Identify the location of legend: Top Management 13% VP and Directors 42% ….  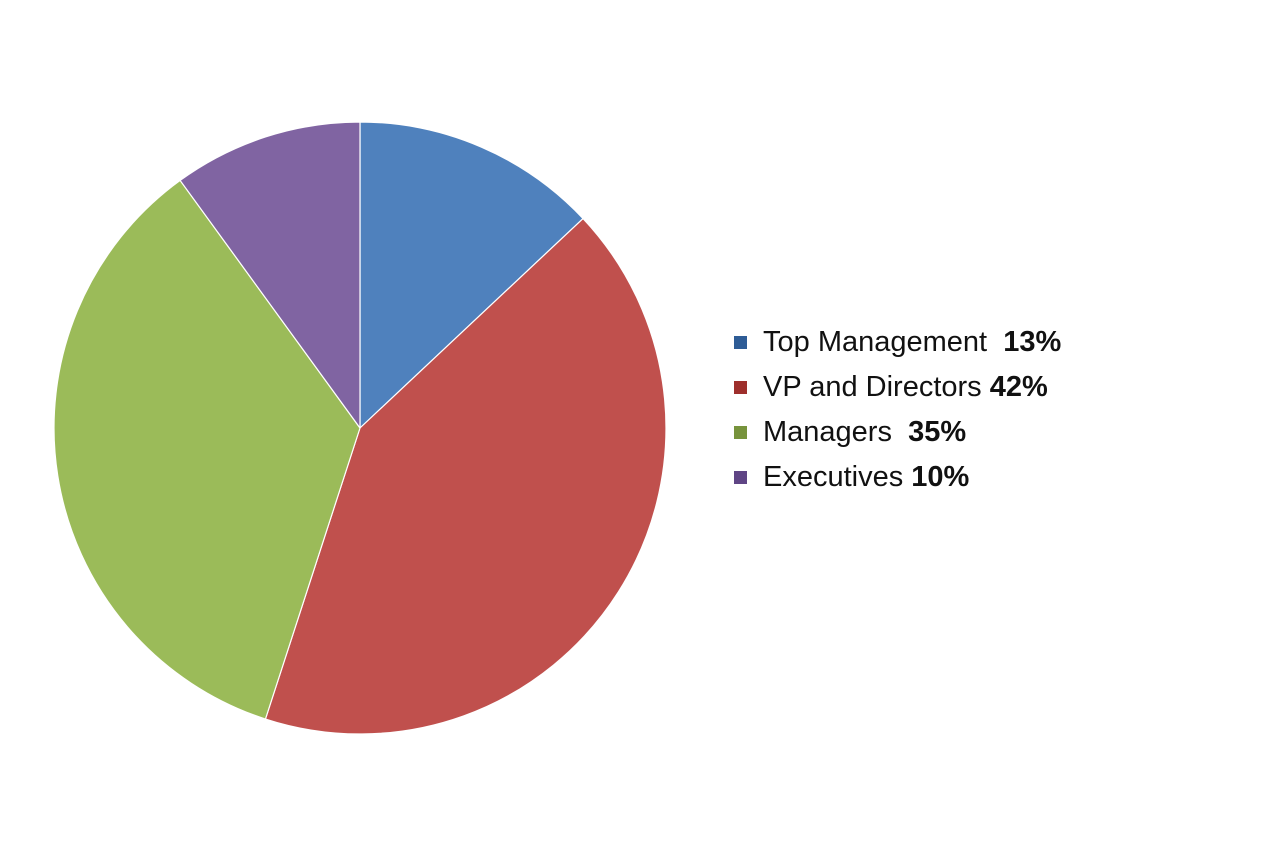
(994, 410).